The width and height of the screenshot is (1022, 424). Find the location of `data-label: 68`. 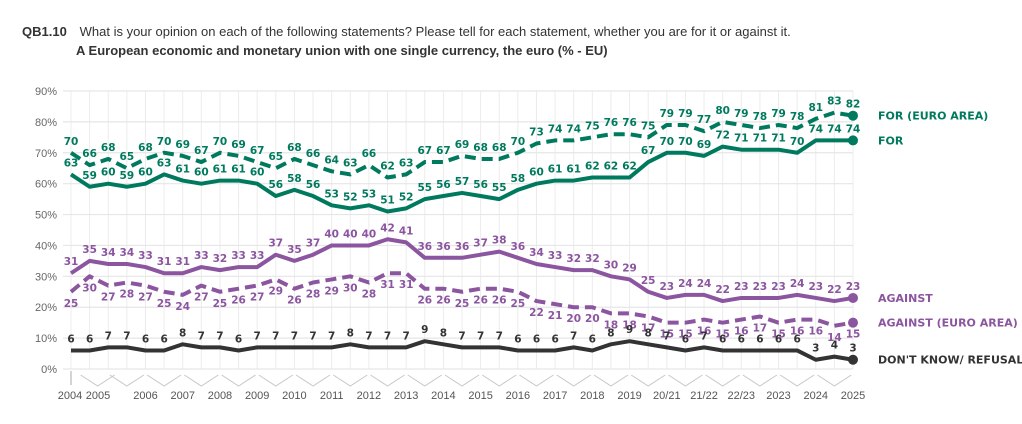

data-label: 68 is located at coordinates (294, 148).